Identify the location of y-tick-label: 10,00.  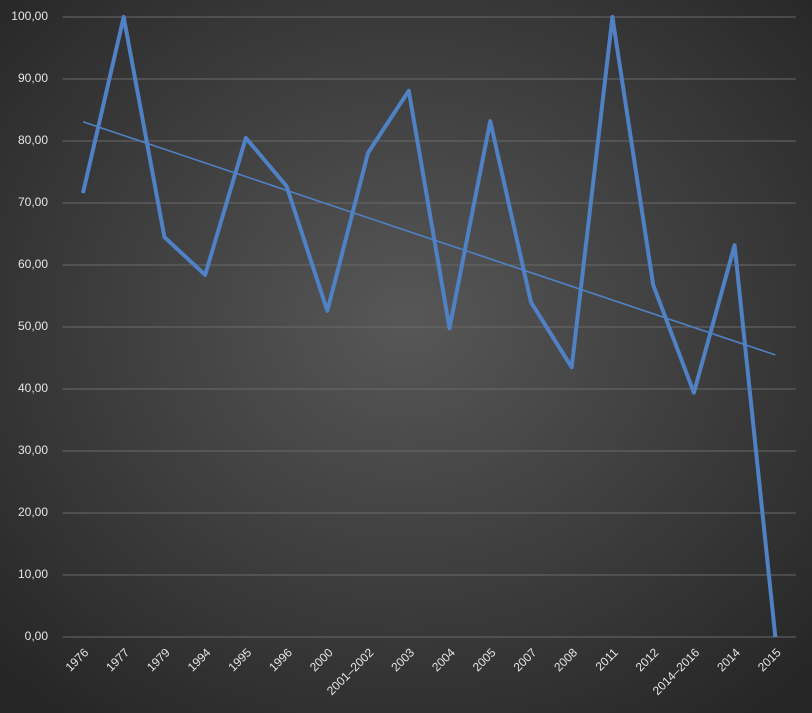
(33, 574).